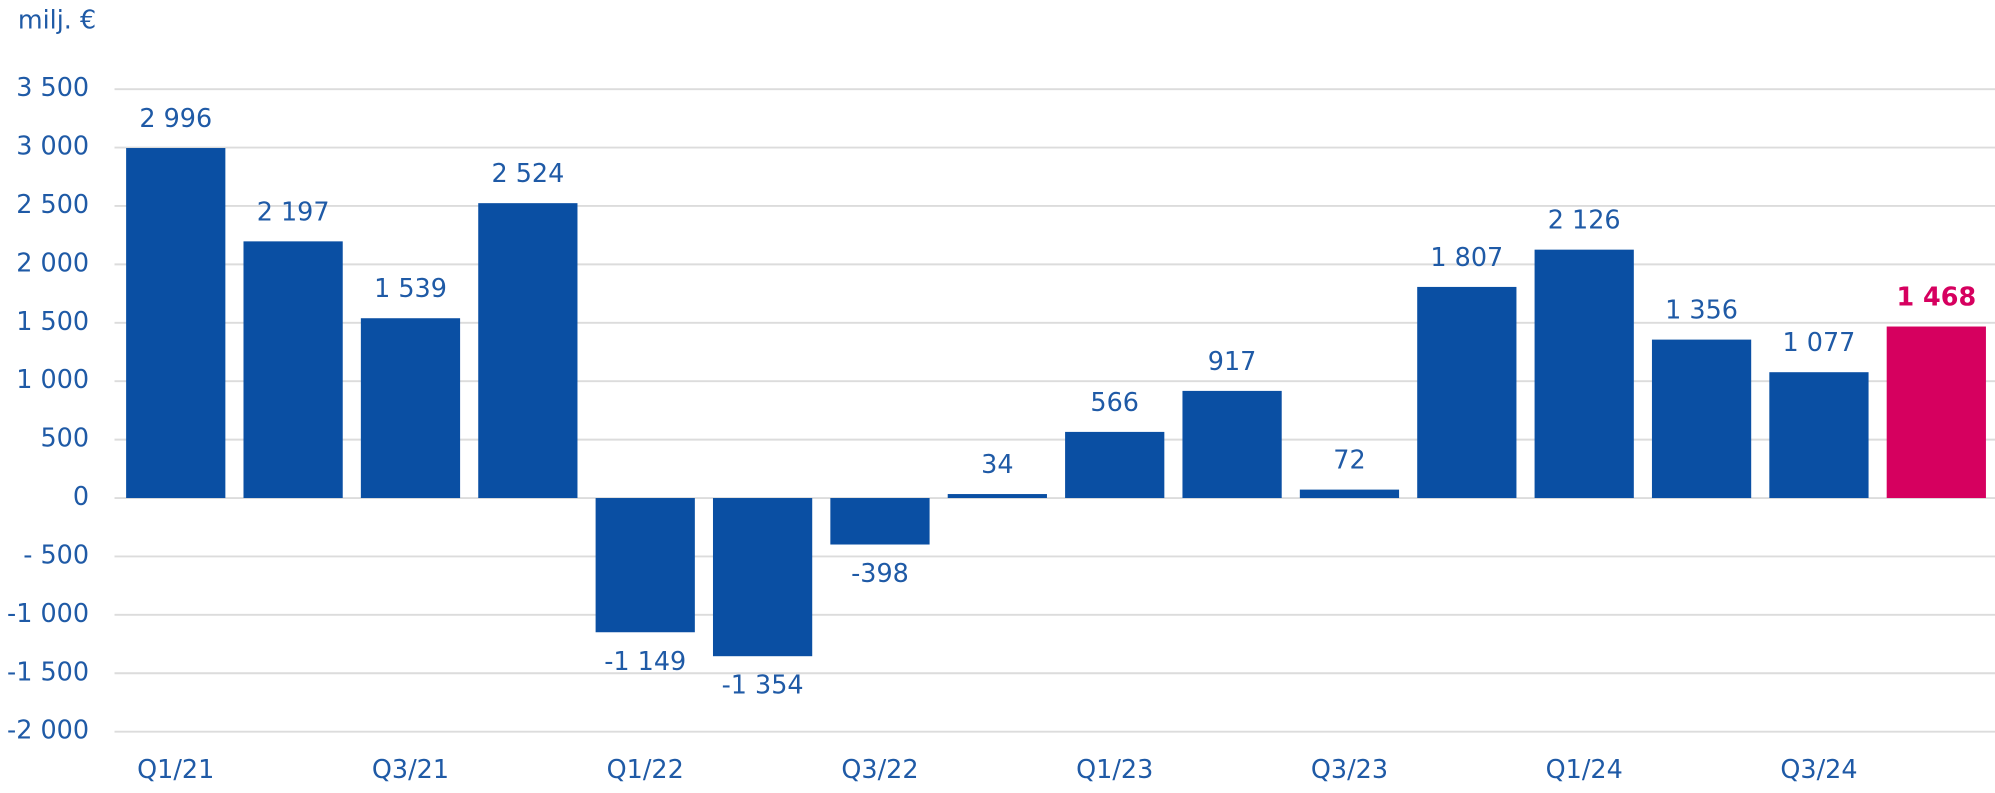  Describe the element at coordinates (527, 173) in the screenshot. I see `value-label: 2 524` at that location.